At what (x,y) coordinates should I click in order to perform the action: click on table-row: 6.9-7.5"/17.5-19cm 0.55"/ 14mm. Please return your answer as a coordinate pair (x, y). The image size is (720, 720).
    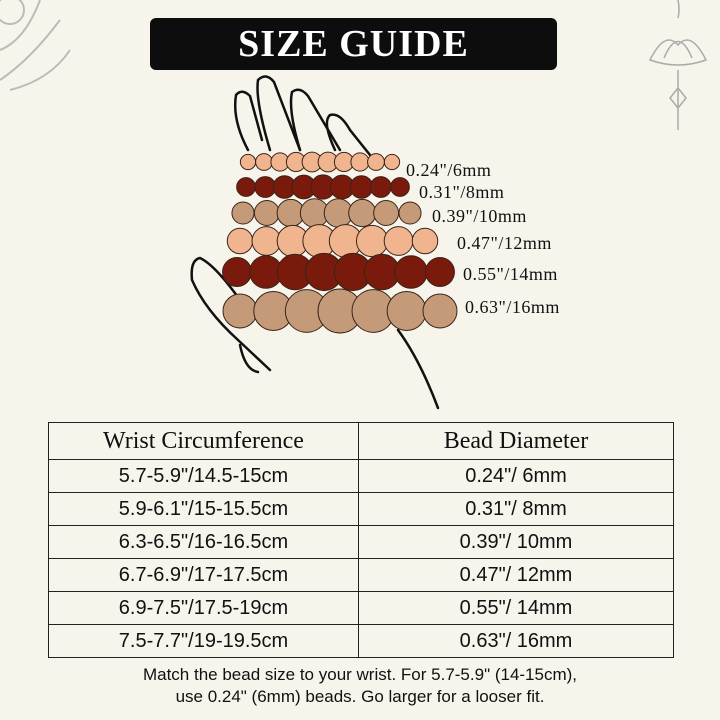
    Looking at the image, I should click on (361, 608).